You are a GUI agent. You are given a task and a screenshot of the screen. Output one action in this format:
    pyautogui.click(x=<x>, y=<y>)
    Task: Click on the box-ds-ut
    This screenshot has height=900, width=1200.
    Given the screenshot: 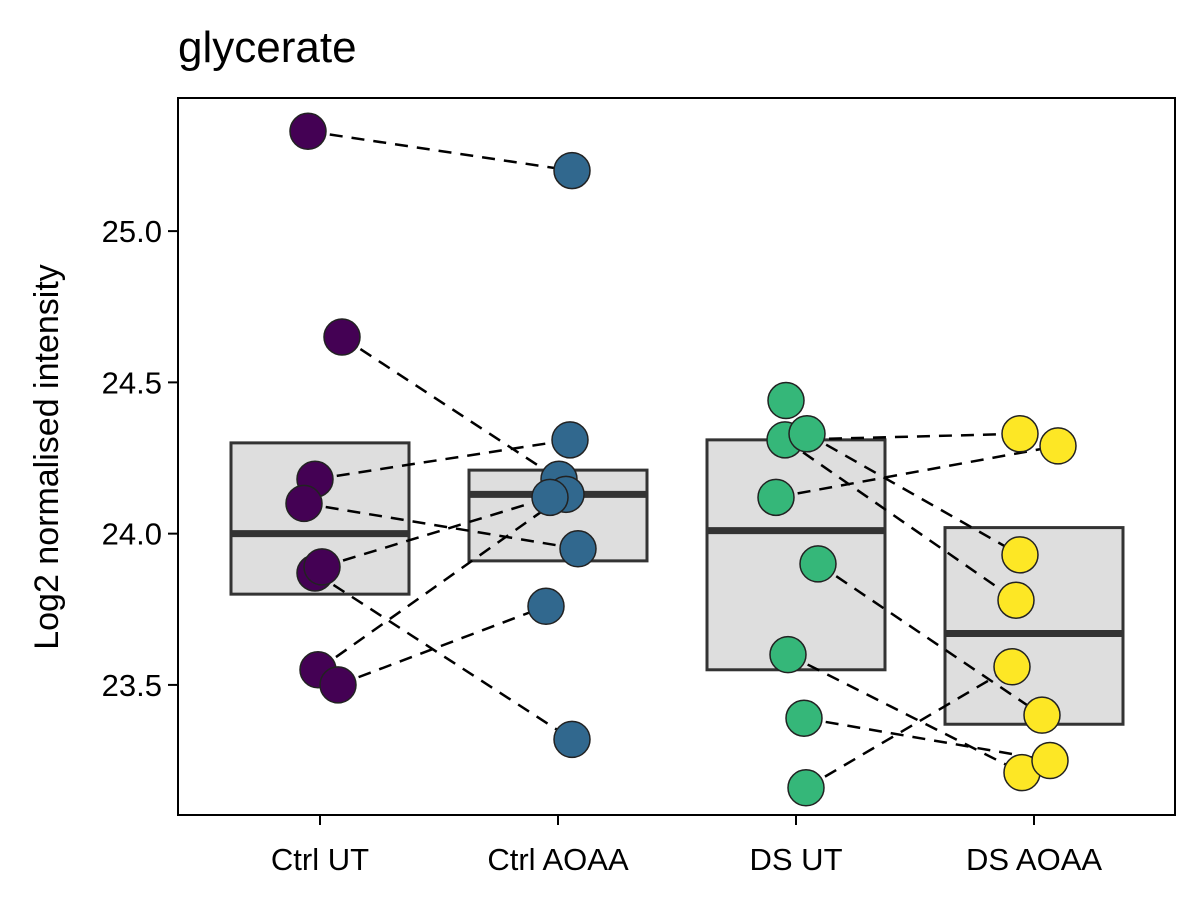 What is the action you would take?
    pyautogui.click(x=796, y=555)
    